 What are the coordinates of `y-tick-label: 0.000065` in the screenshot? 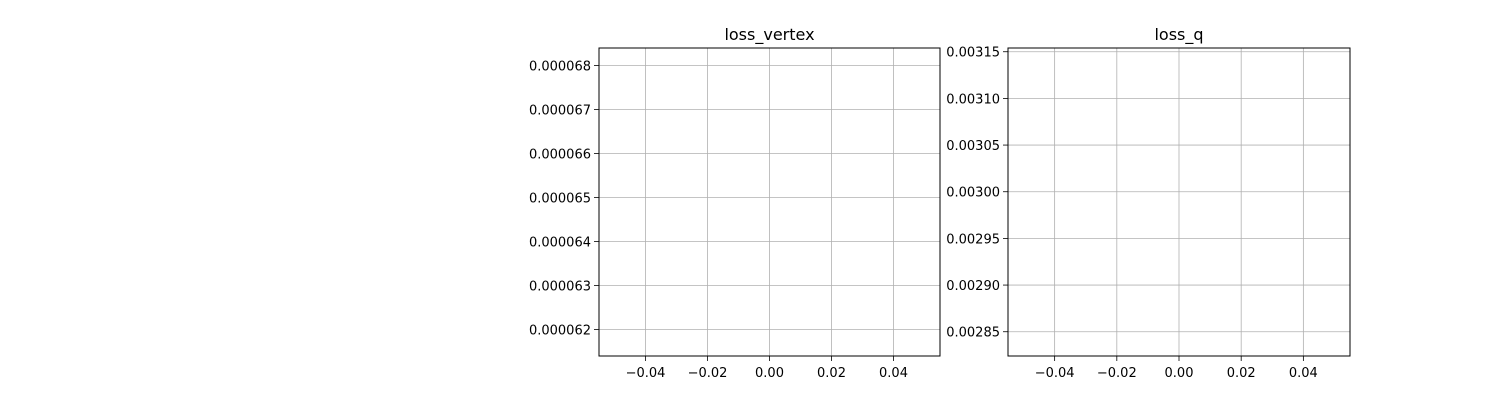 It's located at (560, 199).